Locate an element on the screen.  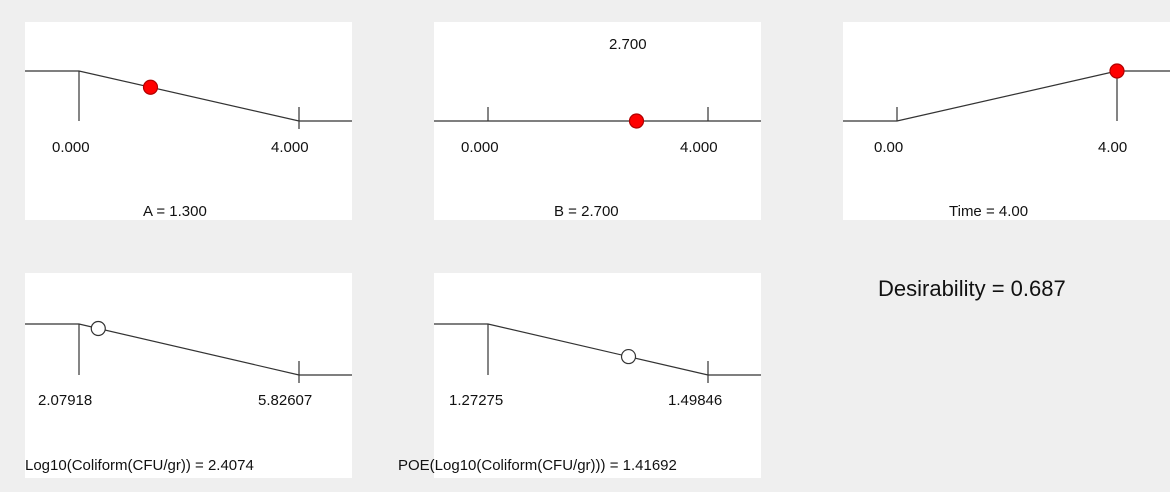
current-value-label: 2.700 is located at coordinates (628, 44).